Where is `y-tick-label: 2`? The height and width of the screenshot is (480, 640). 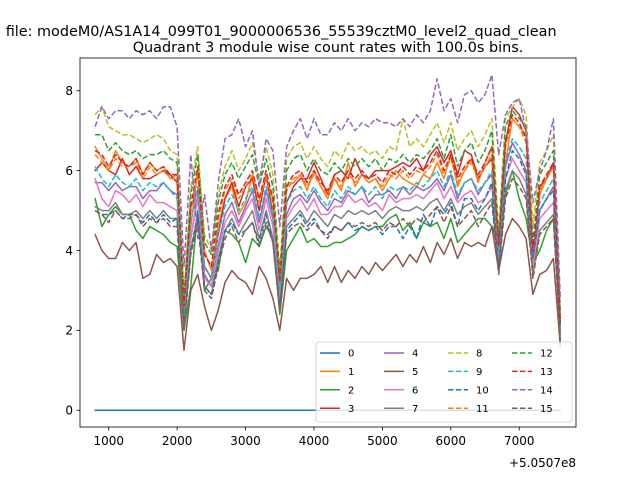
y-tick-label: 2 is located at coordinates (69, 331).